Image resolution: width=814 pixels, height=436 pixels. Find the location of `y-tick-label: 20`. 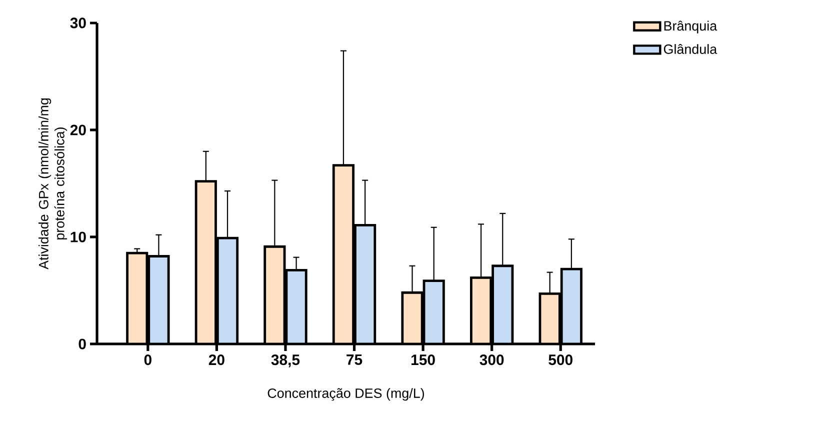

y-tick-label: 20 is located at coordinates (78, 130).